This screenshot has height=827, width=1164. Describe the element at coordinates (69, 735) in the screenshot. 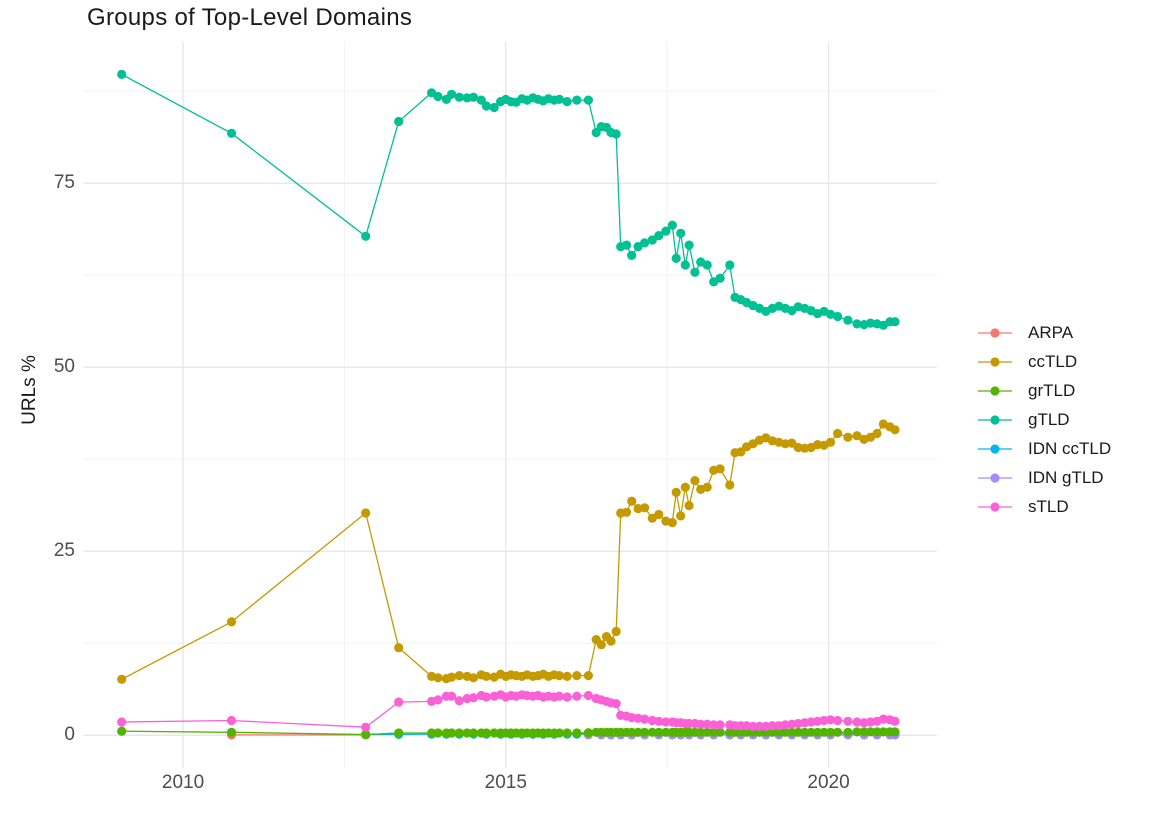

I see `y-tick-label-0: 0` at that location.